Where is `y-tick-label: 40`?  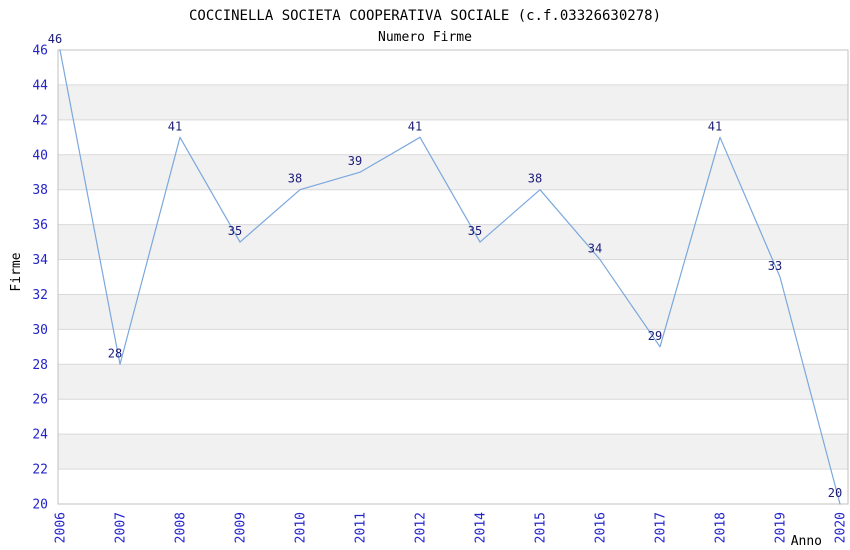
y-tick-label: 40 is located at coordinates (40, 155).